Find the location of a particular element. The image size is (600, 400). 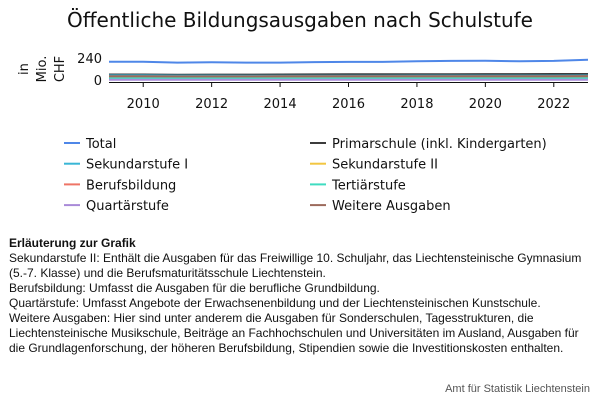

y-axis-label-word: Mio. is located at coordinates (42, 69).